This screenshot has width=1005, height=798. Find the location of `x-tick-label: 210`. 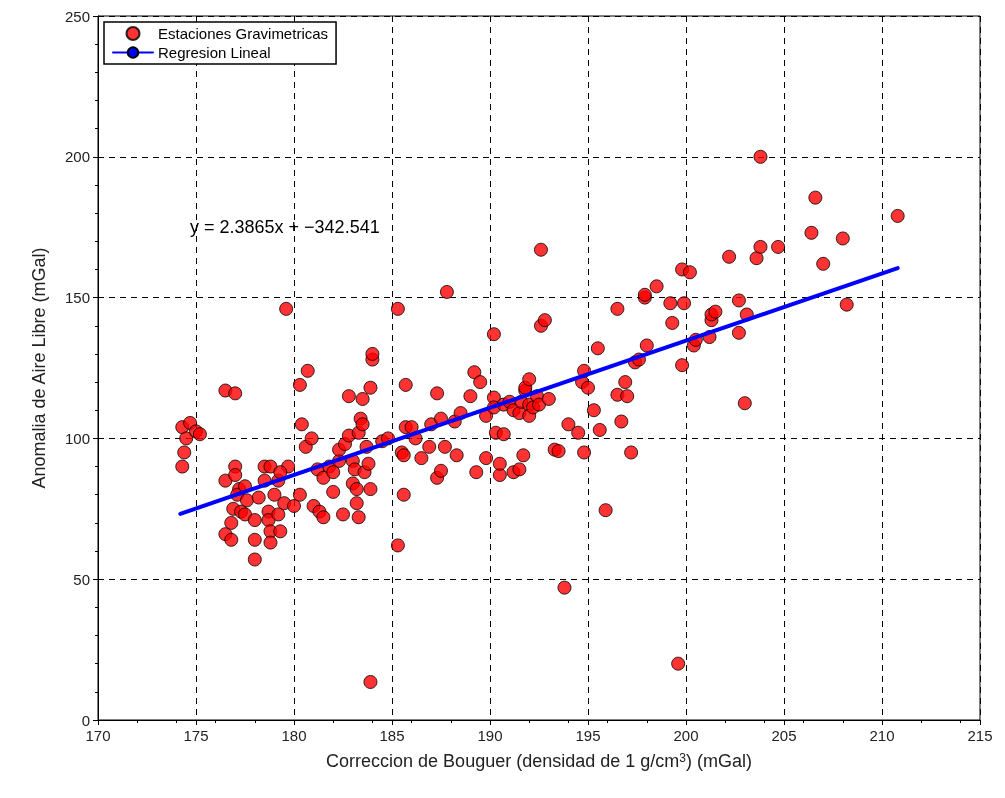

x-tick-label: 210 is located at coordinates (882, 735).